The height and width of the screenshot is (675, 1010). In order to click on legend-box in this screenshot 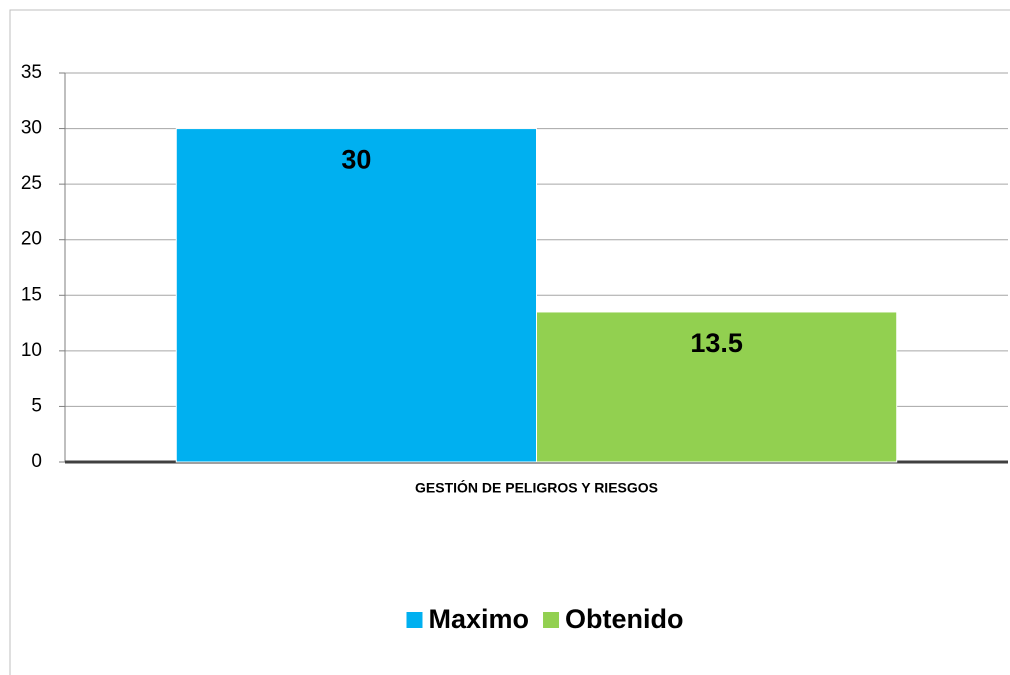, I will do `click(541, 620)`.